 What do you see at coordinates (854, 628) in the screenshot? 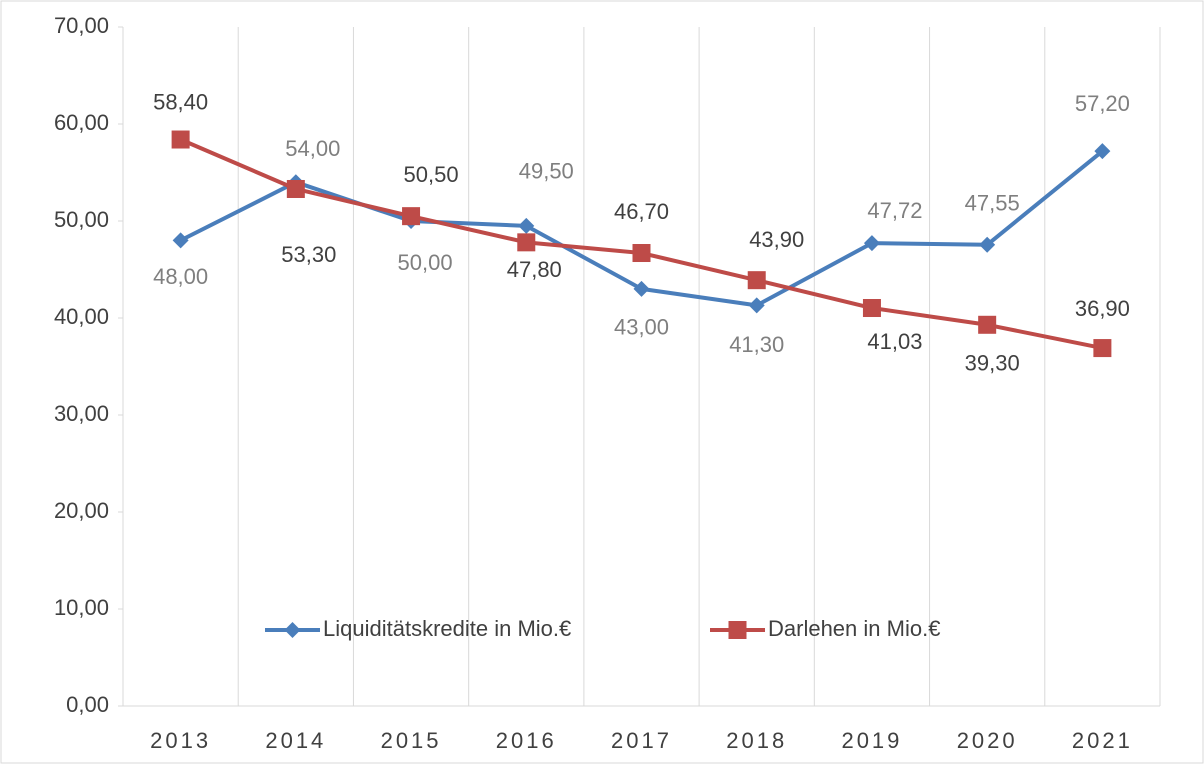
I see `legend-label: Darlehen in Mio.€` at bounding box center [854, 628].